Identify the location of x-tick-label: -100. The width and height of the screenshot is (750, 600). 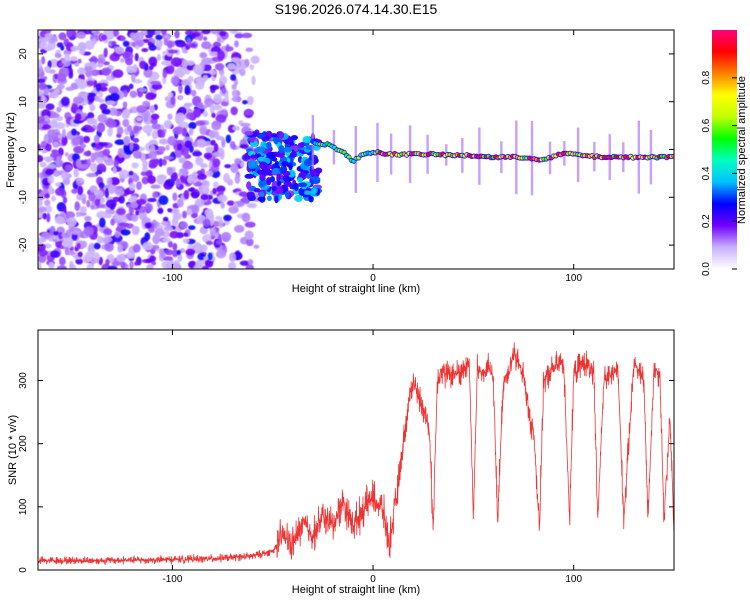
(172, 278).